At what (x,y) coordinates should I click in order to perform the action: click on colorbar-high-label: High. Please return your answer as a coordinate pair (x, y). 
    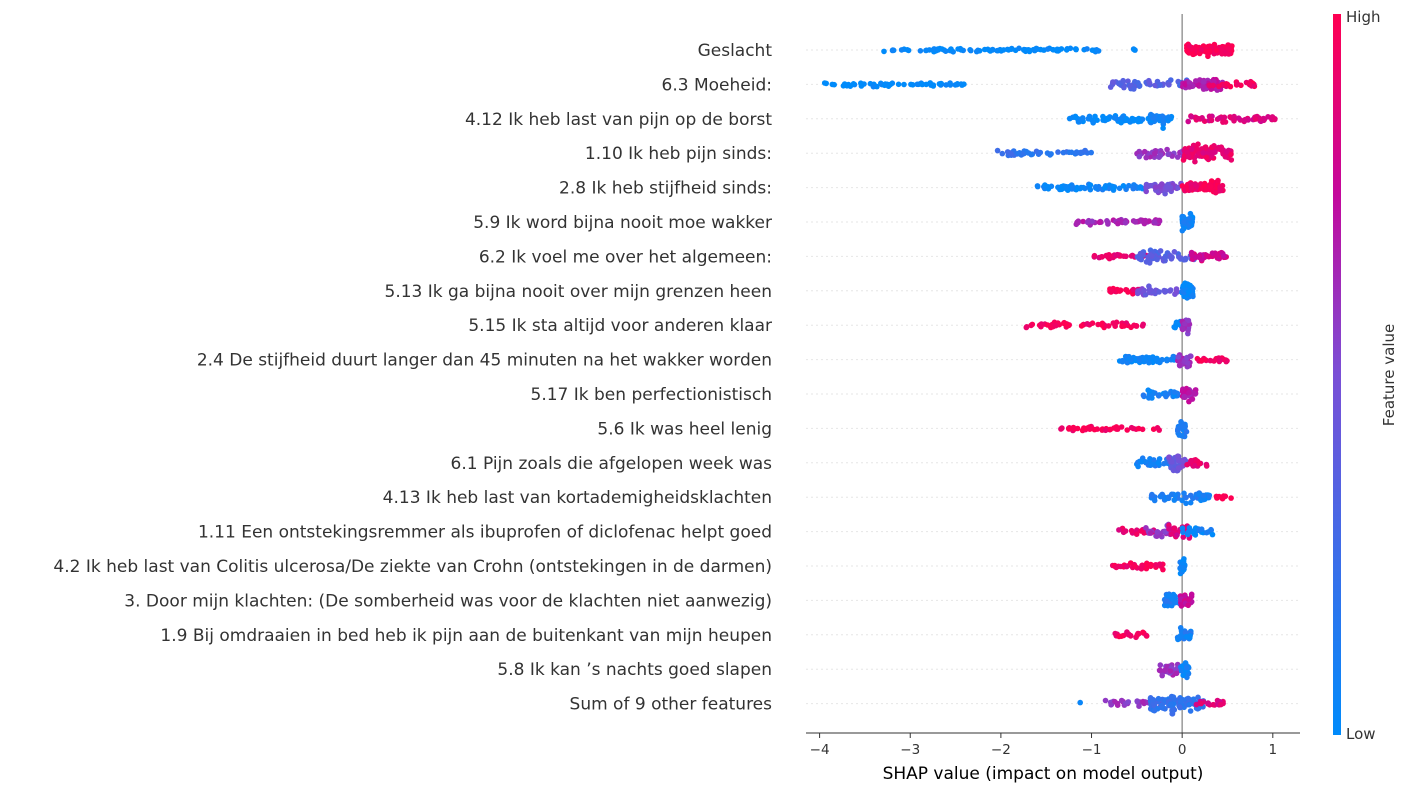
    Looking at the image, I should click on (1363, 17).